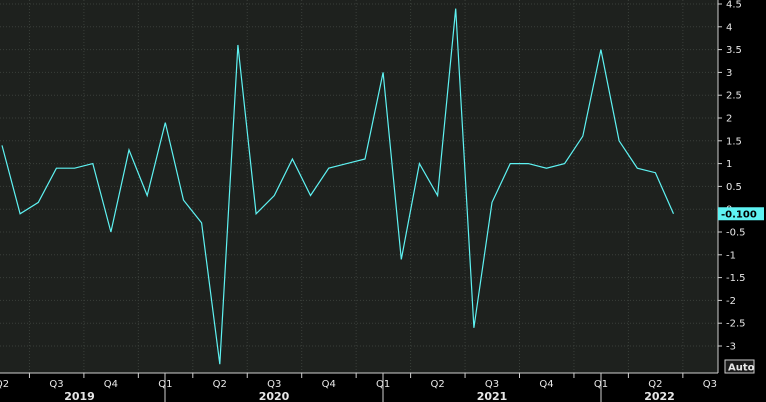 The width and height of the screenshot is (766, 402). Describe the element at coordinates (492, 396) in the screenshot. I see `year-label: 2021` at that location.